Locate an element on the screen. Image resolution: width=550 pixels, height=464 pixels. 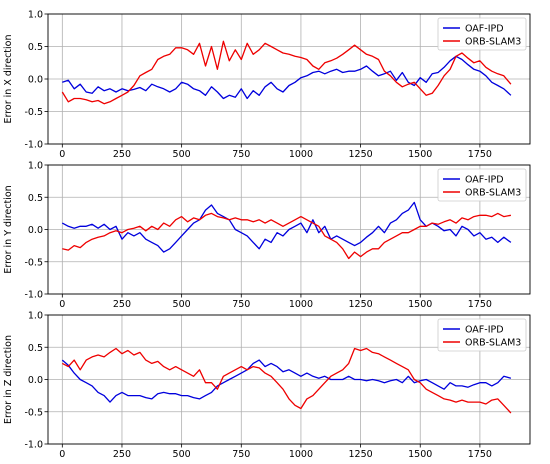
y-axis-label: Error in X direction is located at coordinates (8, 78).